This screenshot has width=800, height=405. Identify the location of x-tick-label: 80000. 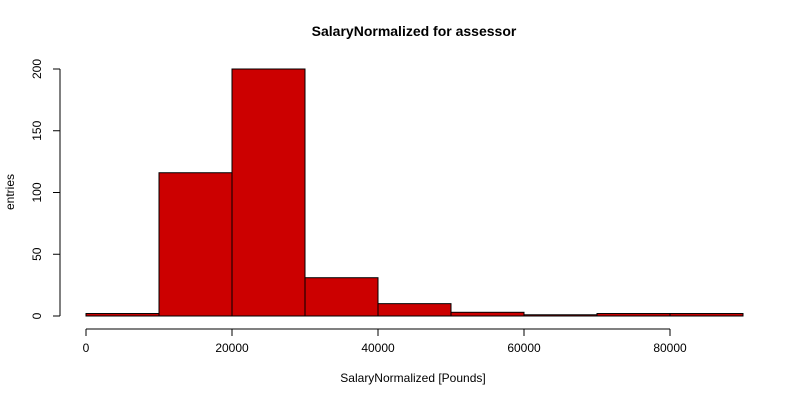
(670, 348).